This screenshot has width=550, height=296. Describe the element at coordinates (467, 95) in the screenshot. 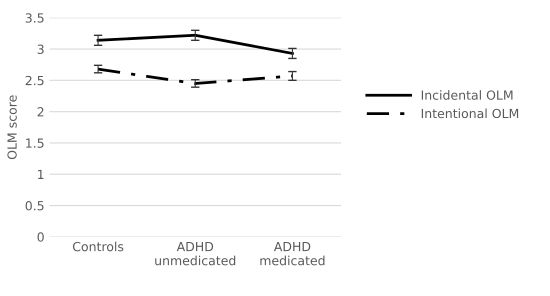

I see `legend-label: Incidental OLM` at that location.